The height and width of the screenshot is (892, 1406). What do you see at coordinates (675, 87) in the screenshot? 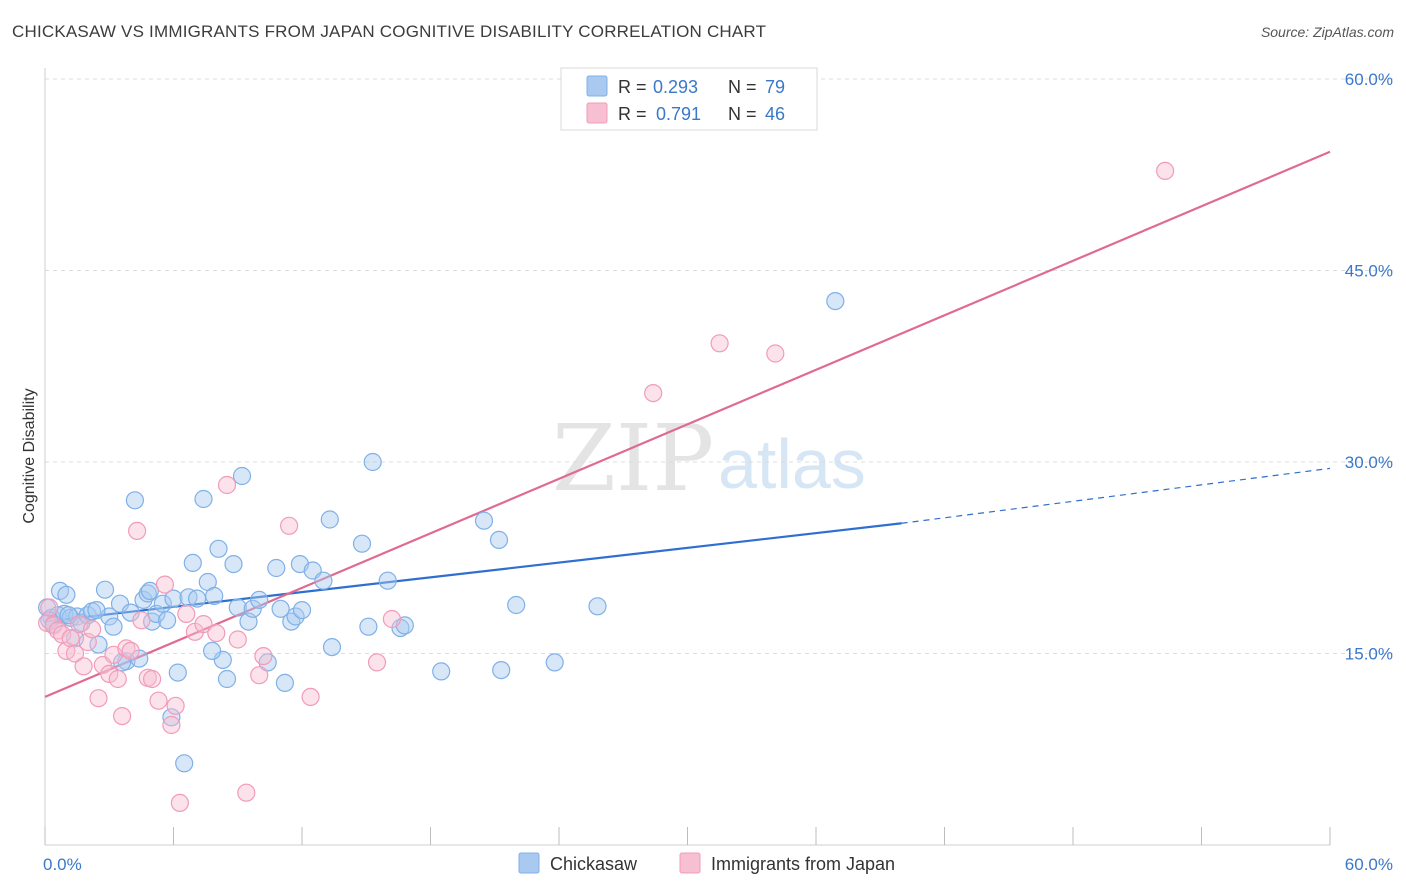
I see `legend-r-value-1: 0.293` at bounding box center [675, 87].